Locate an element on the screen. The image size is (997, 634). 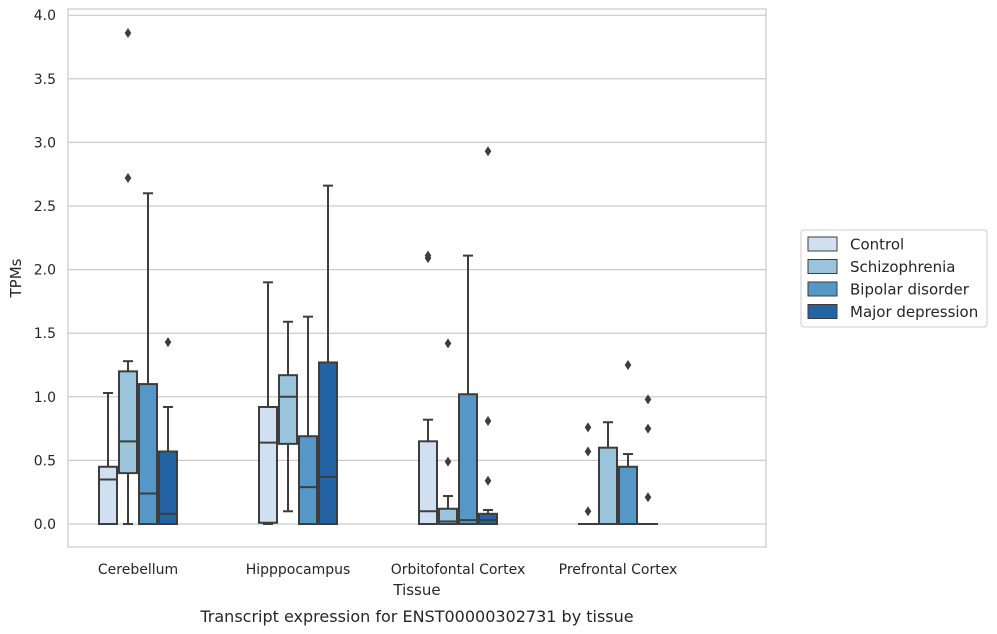
x-axis-label: Tissue is located at coordinates (416, 590).